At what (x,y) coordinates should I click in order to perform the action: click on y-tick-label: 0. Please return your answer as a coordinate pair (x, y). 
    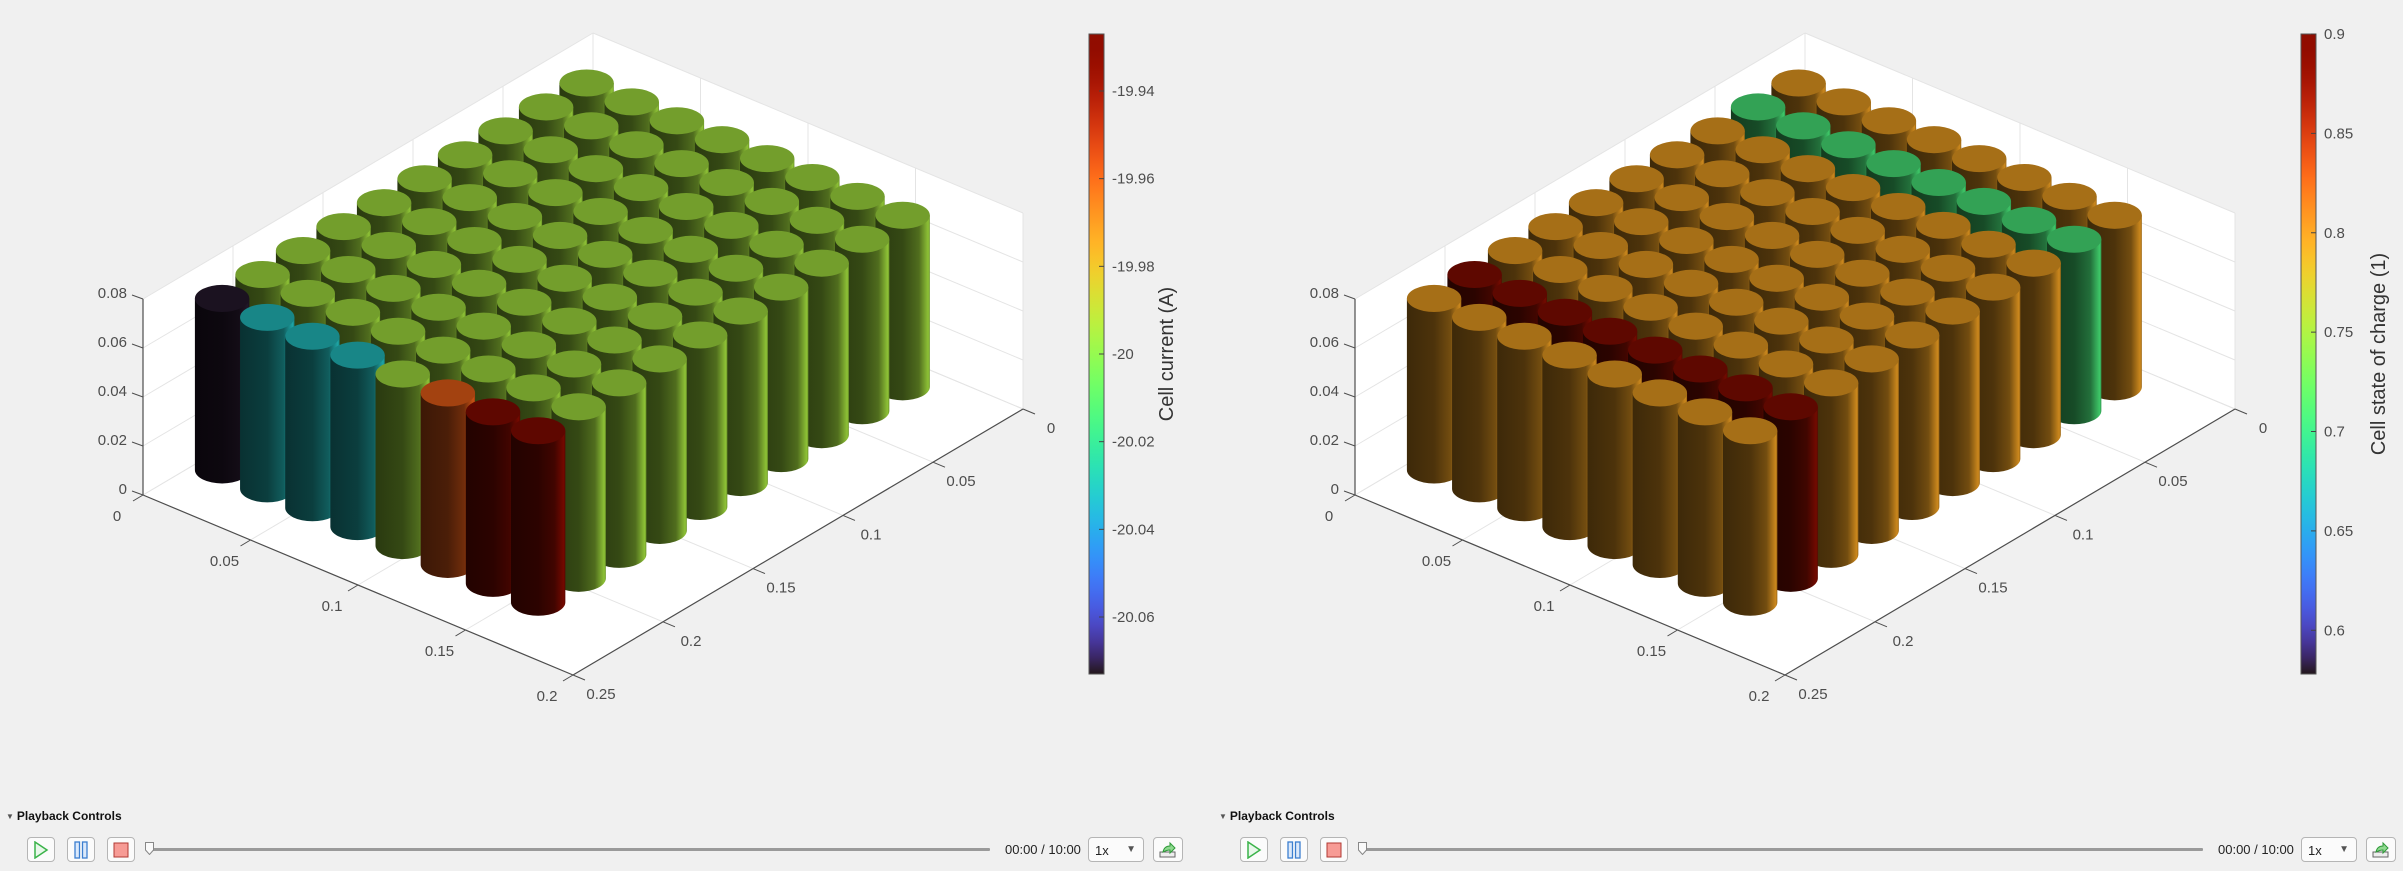
    Looking at the image, I should click on (2263, 428).